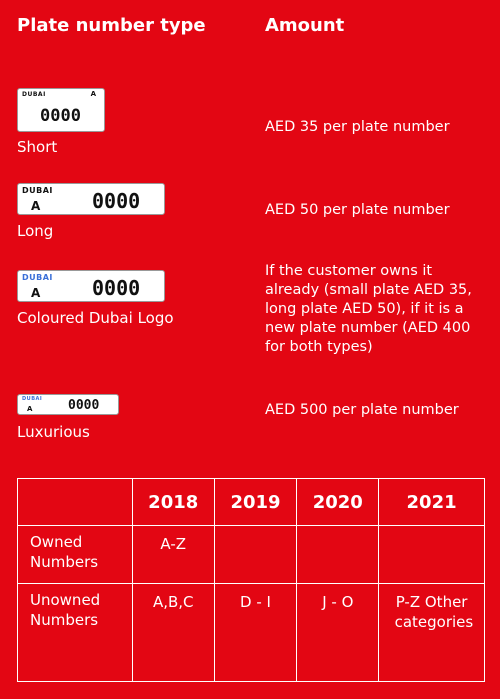 Image resolution: width=500 pixels, height=699 pixels. I want to click on cell: D - I, so click(255, 632).